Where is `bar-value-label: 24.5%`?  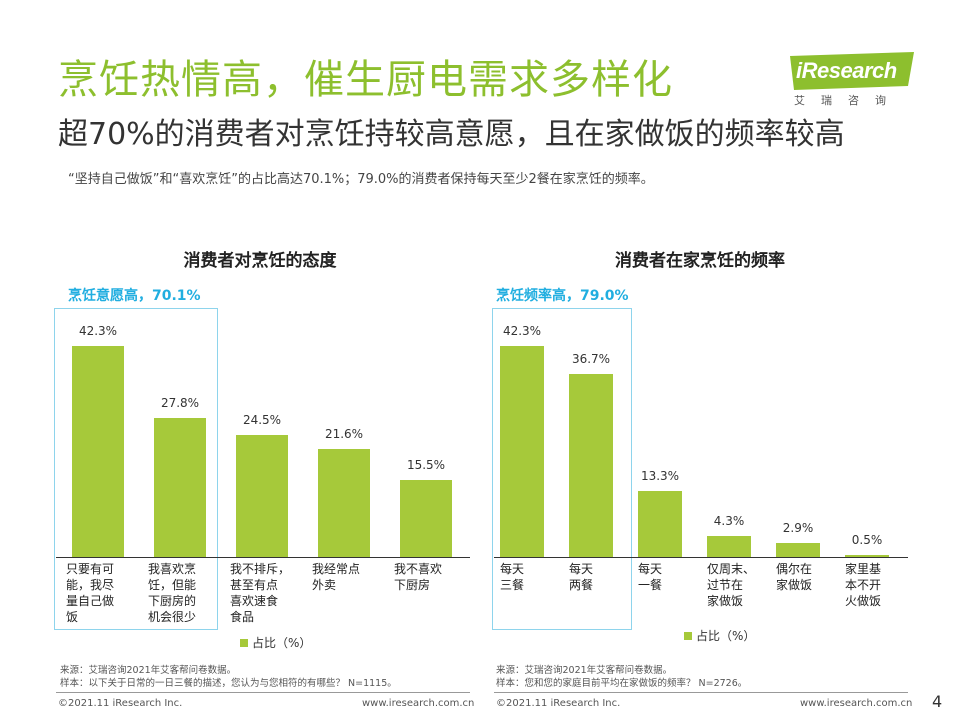 bar-value-label: 24.5% is located at coordinates (262, 419).